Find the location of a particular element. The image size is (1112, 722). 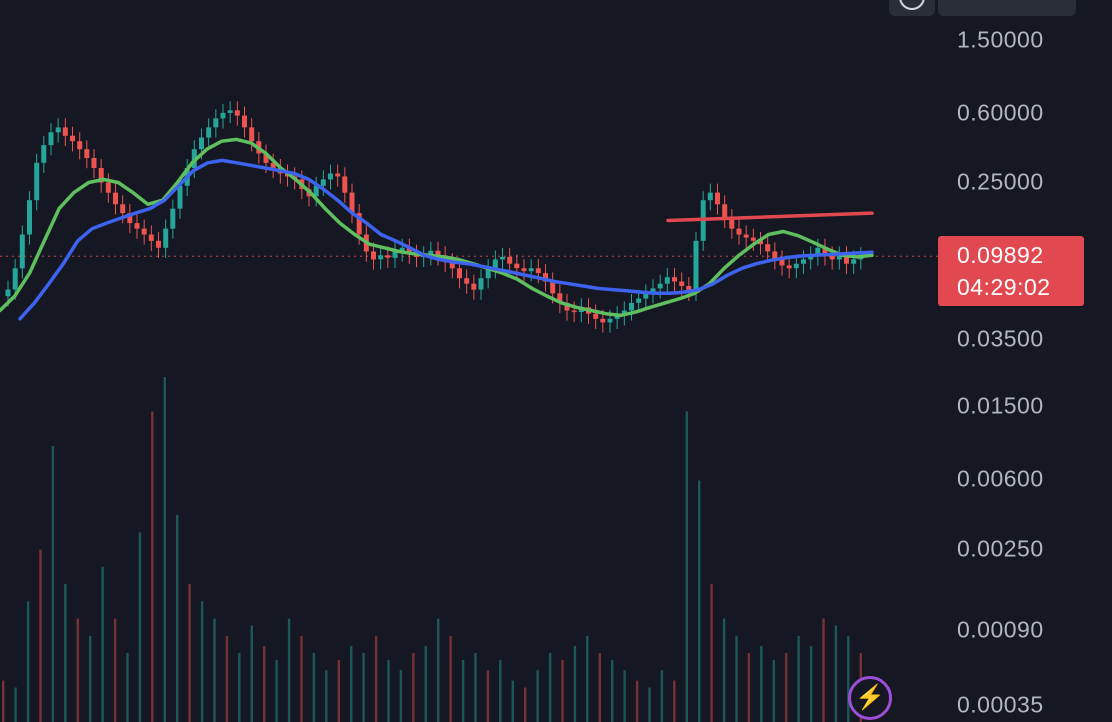

trendline is located at coordinates (770, 217).